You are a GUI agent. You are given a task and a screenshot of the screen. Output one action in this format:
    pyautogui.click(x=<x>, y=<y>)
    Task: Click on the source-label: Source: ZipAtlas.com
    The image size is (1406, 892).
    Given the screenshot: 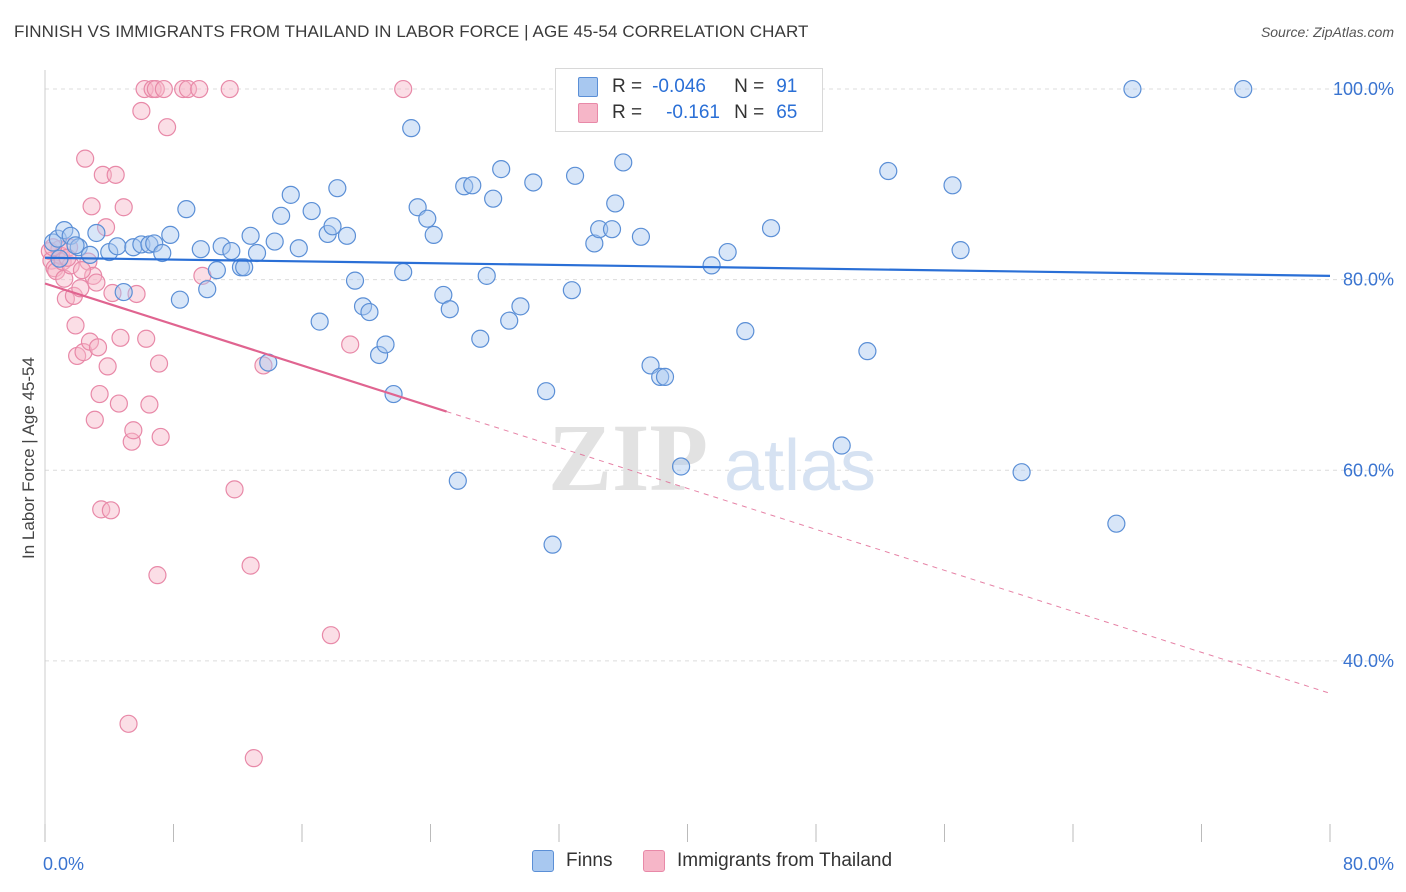 What is the action you would take?
    pyautogui.click(x=1327, y=32)
    